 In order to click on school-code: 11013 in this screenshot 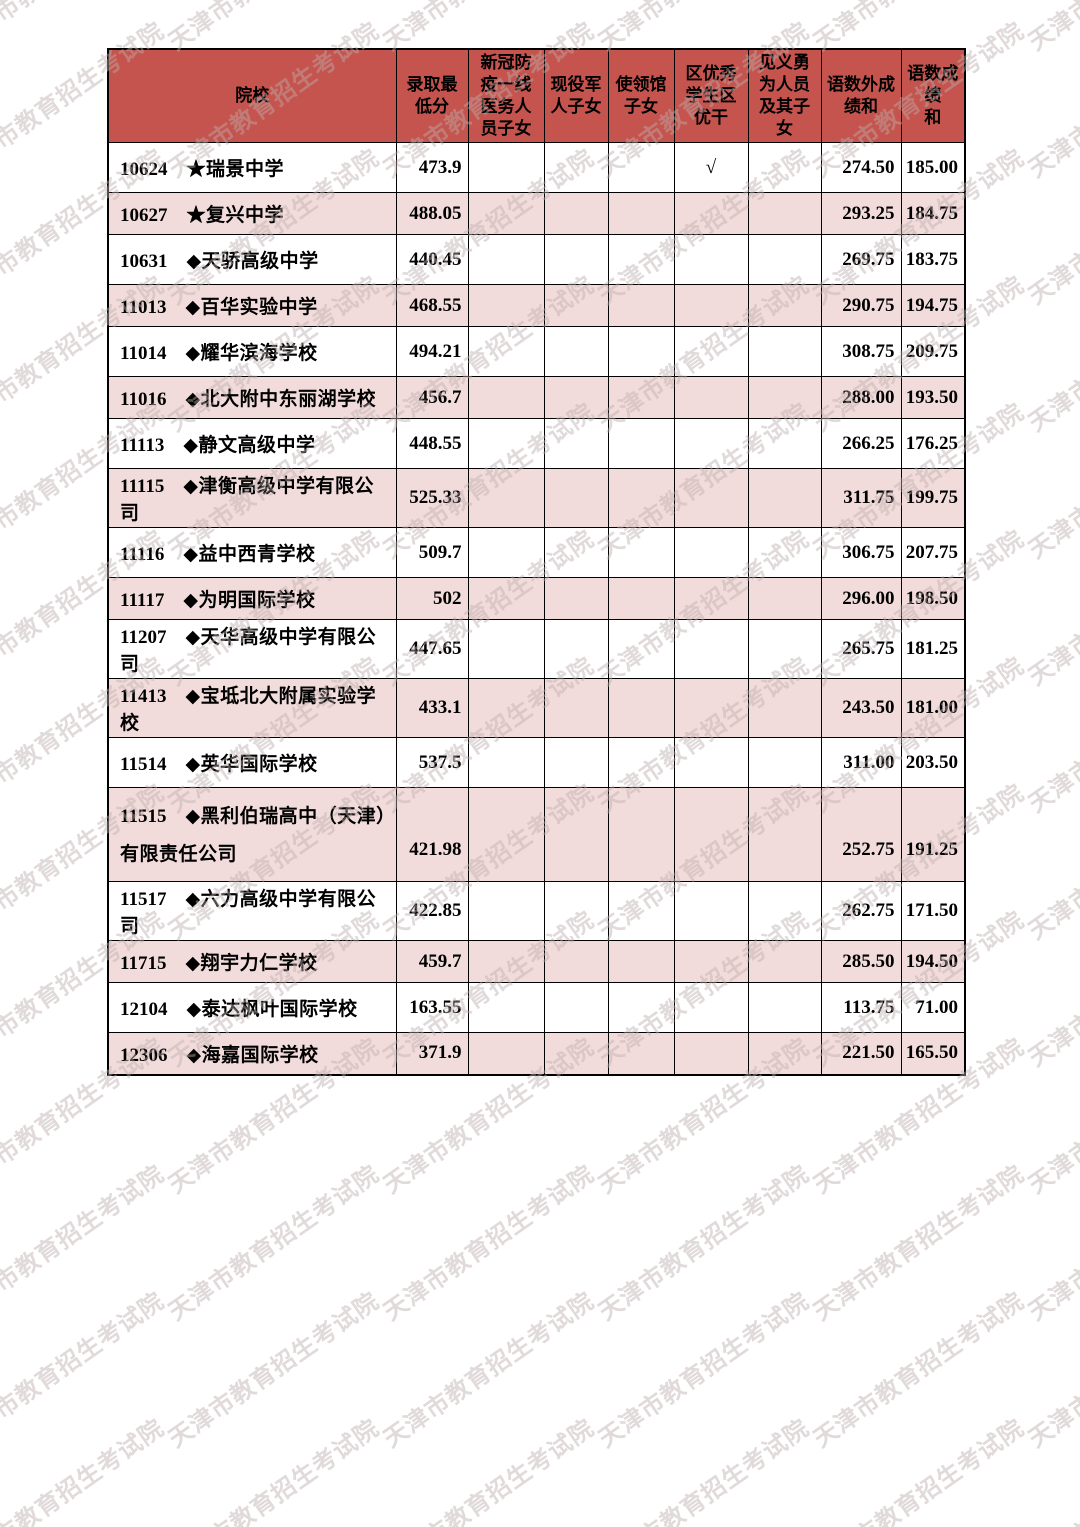, I will do `click(143, 307)`.